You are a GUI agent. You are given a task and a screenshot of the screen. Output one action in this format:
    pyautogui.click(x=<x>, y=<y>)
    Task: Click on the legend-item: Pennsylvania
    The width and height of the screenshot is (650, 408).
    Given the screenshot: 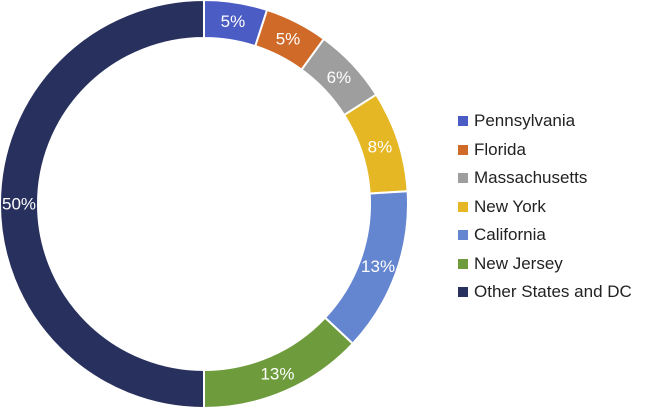 What is the action you would take?
    pyautogui.click(x=545, y=121)
    